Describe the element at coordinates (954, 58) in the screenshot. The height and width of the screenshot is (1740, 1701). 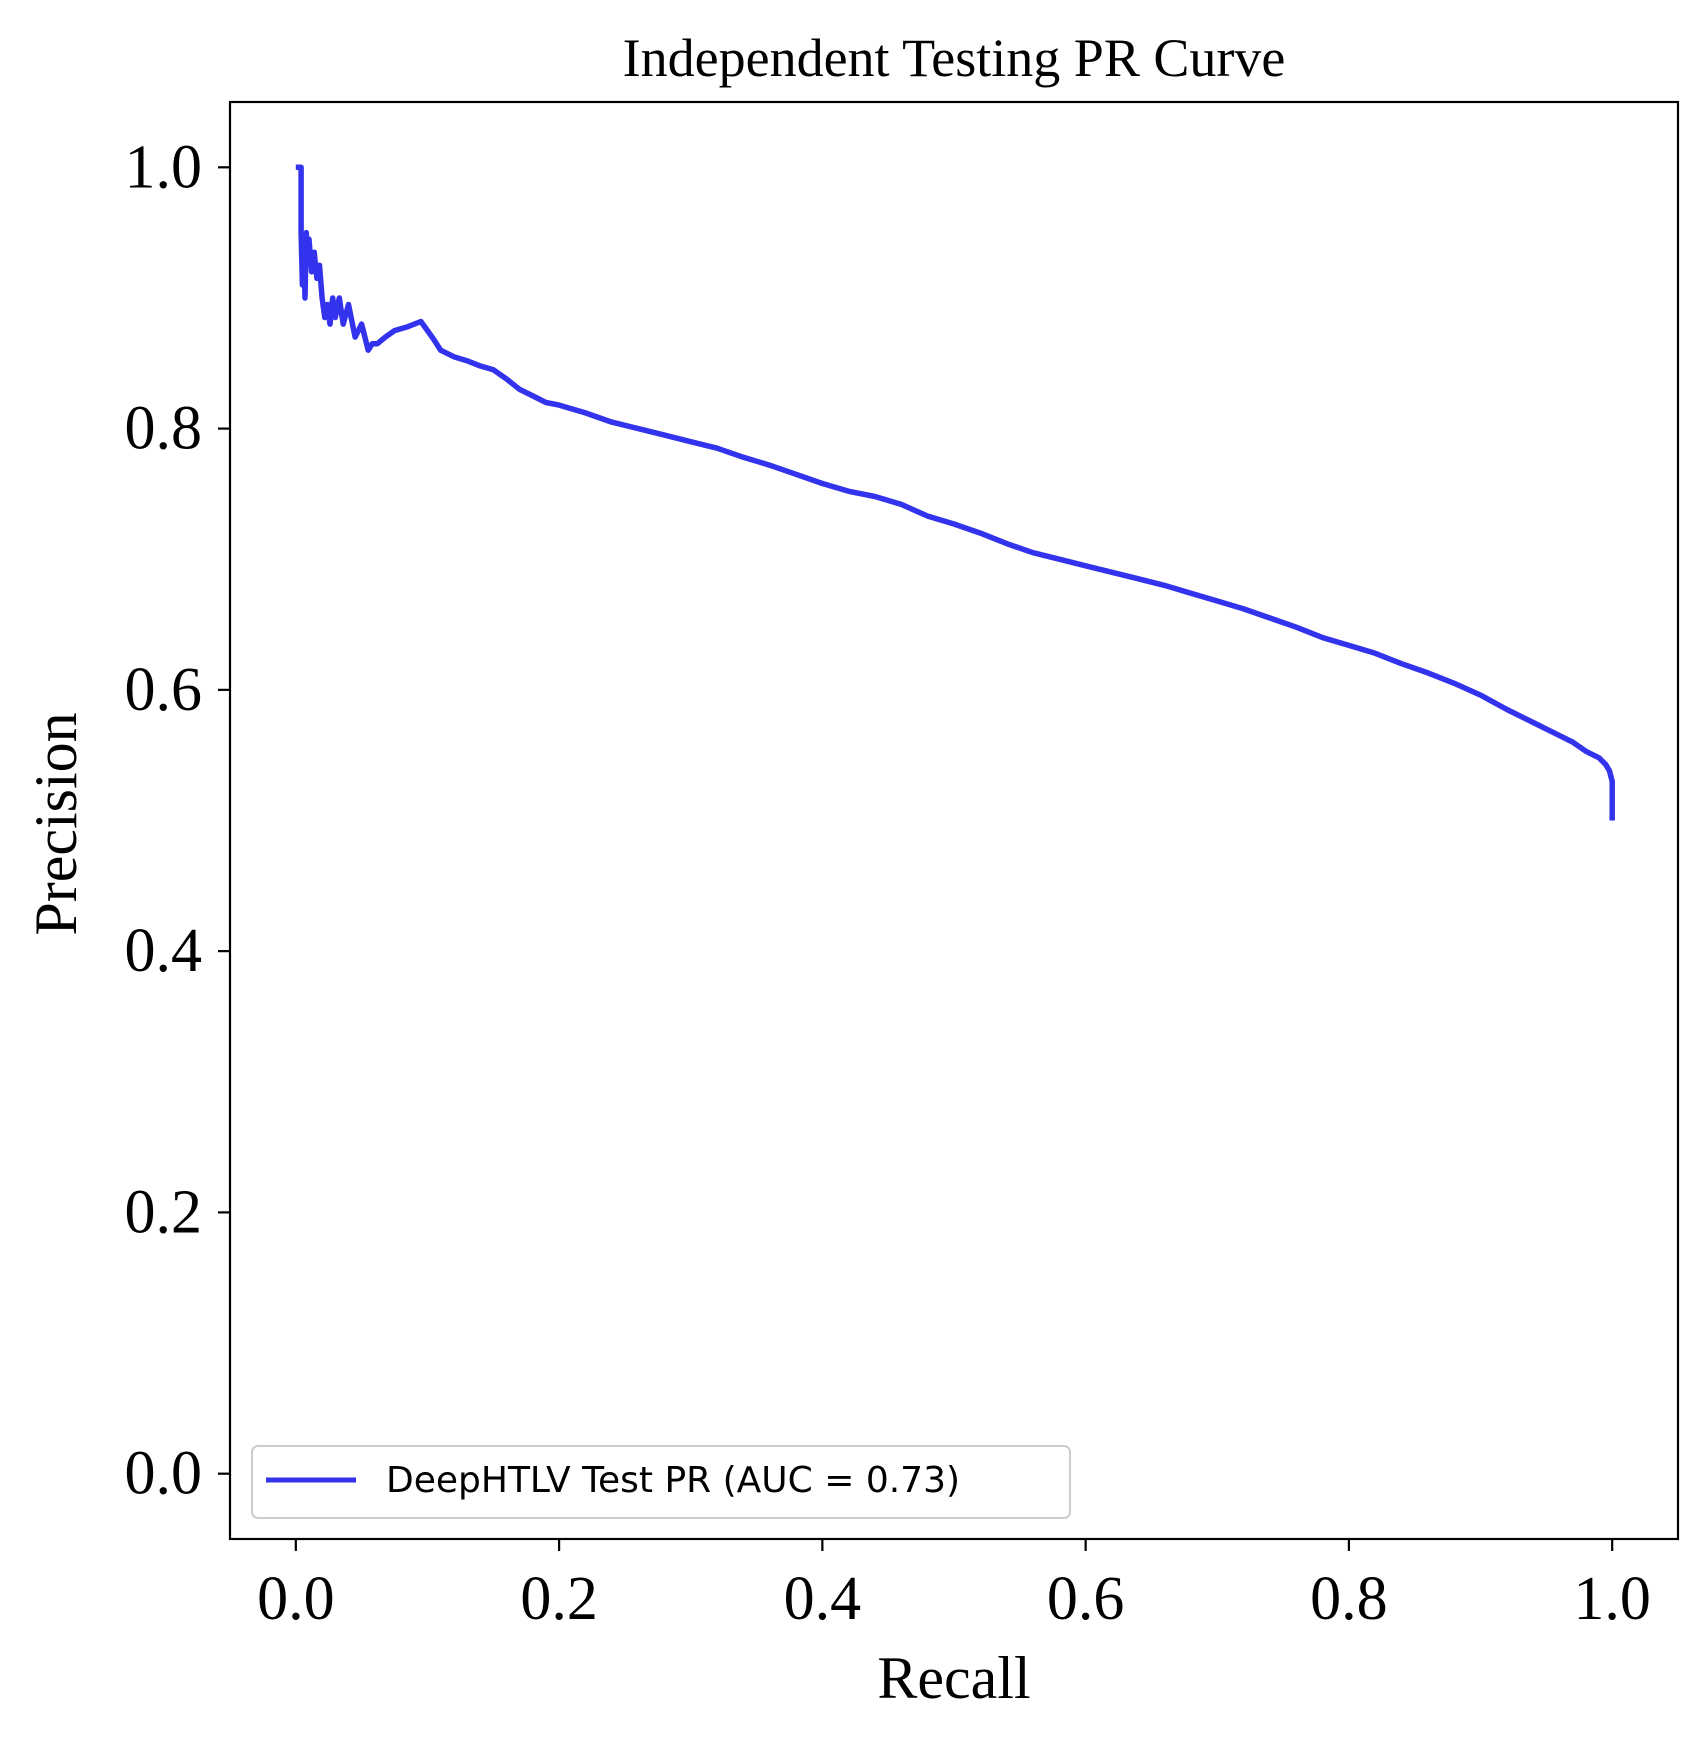
I see `chart-title: Independent Testing PR Curve` at that location.